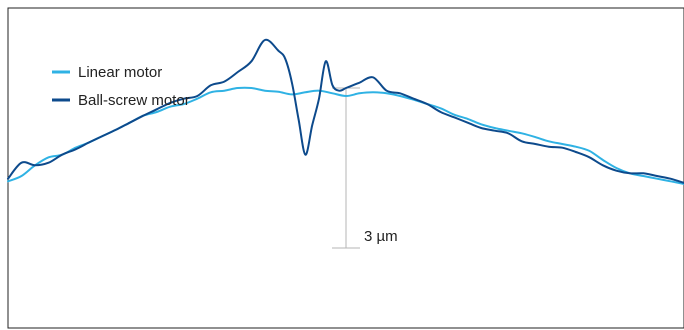 The width and height of the screenshot is (684, 330). I want to click on legend: Linear motor Ball-screw motor, so click(121, 86).